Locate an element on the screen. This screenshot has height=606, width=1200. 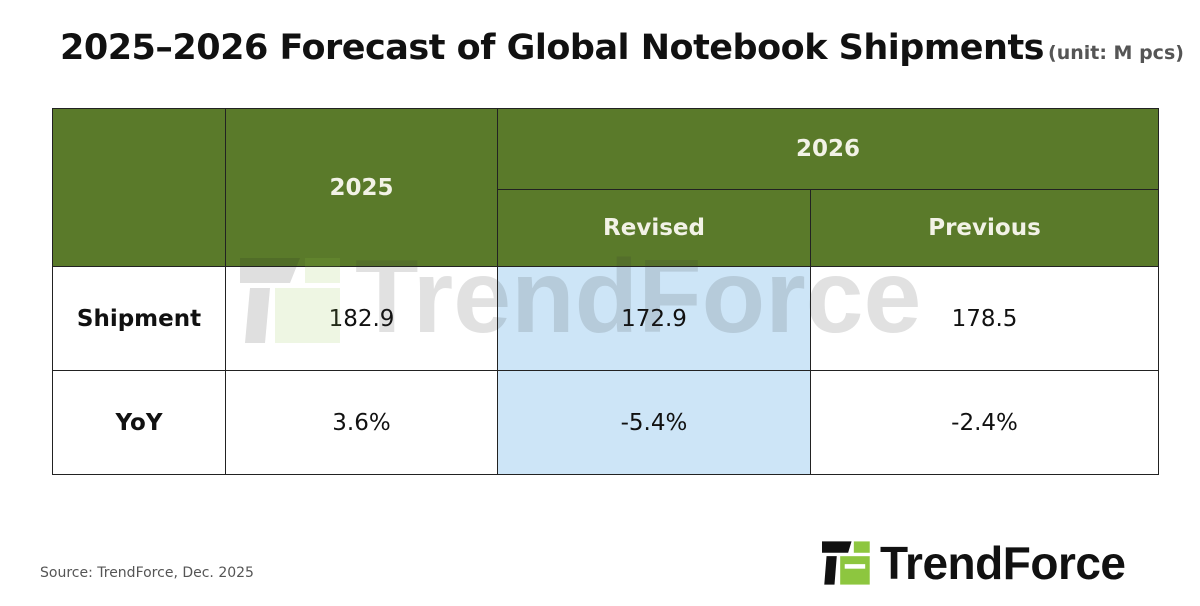
cell-previous: 178.5 is located at coordinates (984, 318).